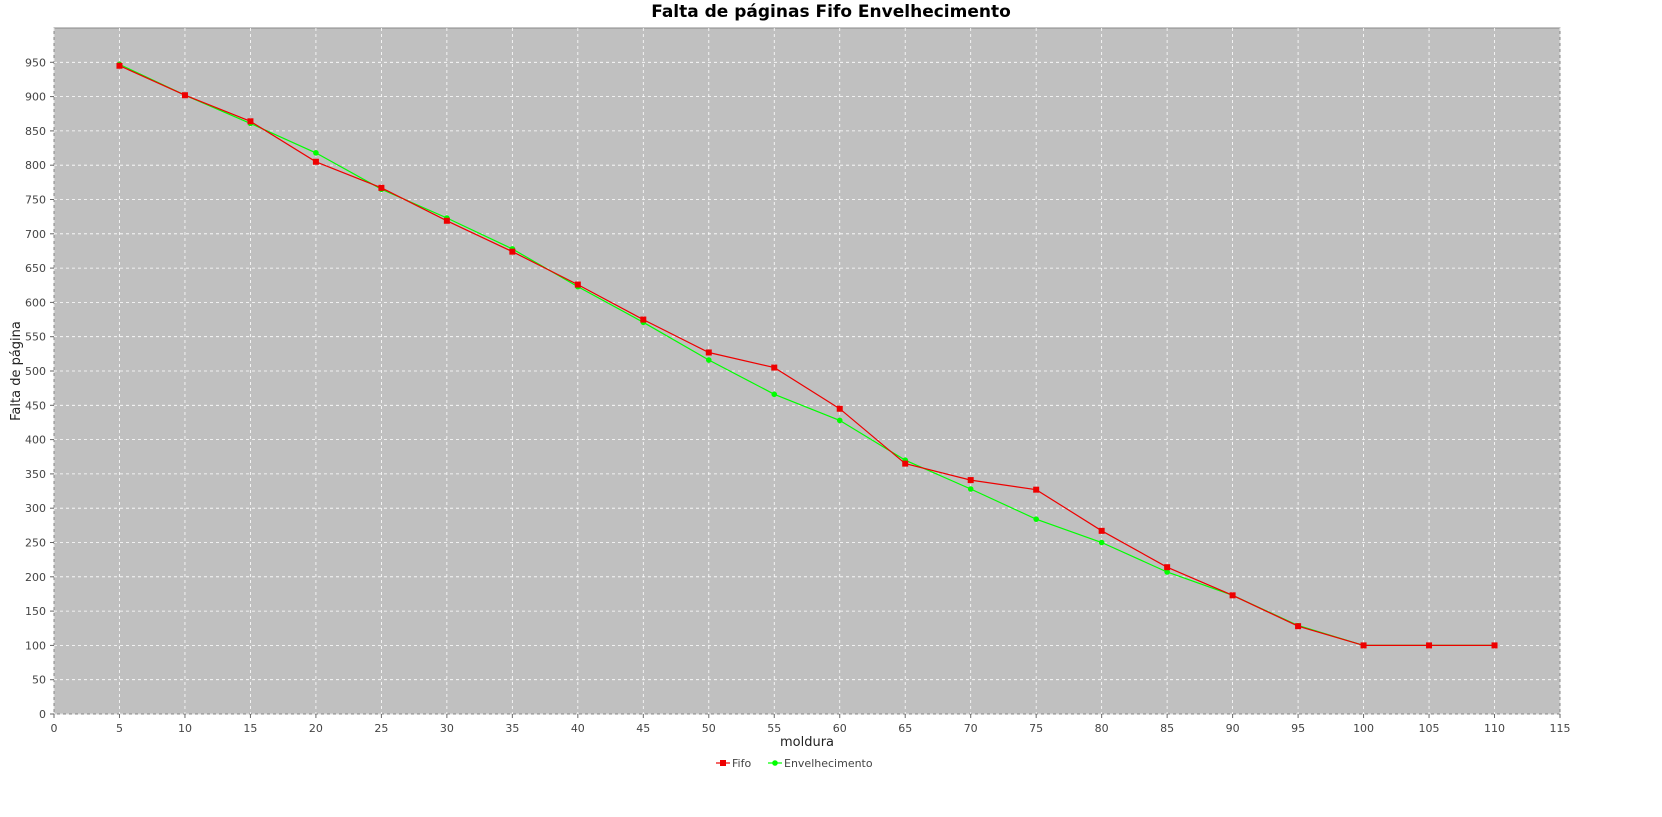 Image resolution: width=1662 pixels, height=817 pixels. I want to click on x-tick-label: 45, so click(643, 728).